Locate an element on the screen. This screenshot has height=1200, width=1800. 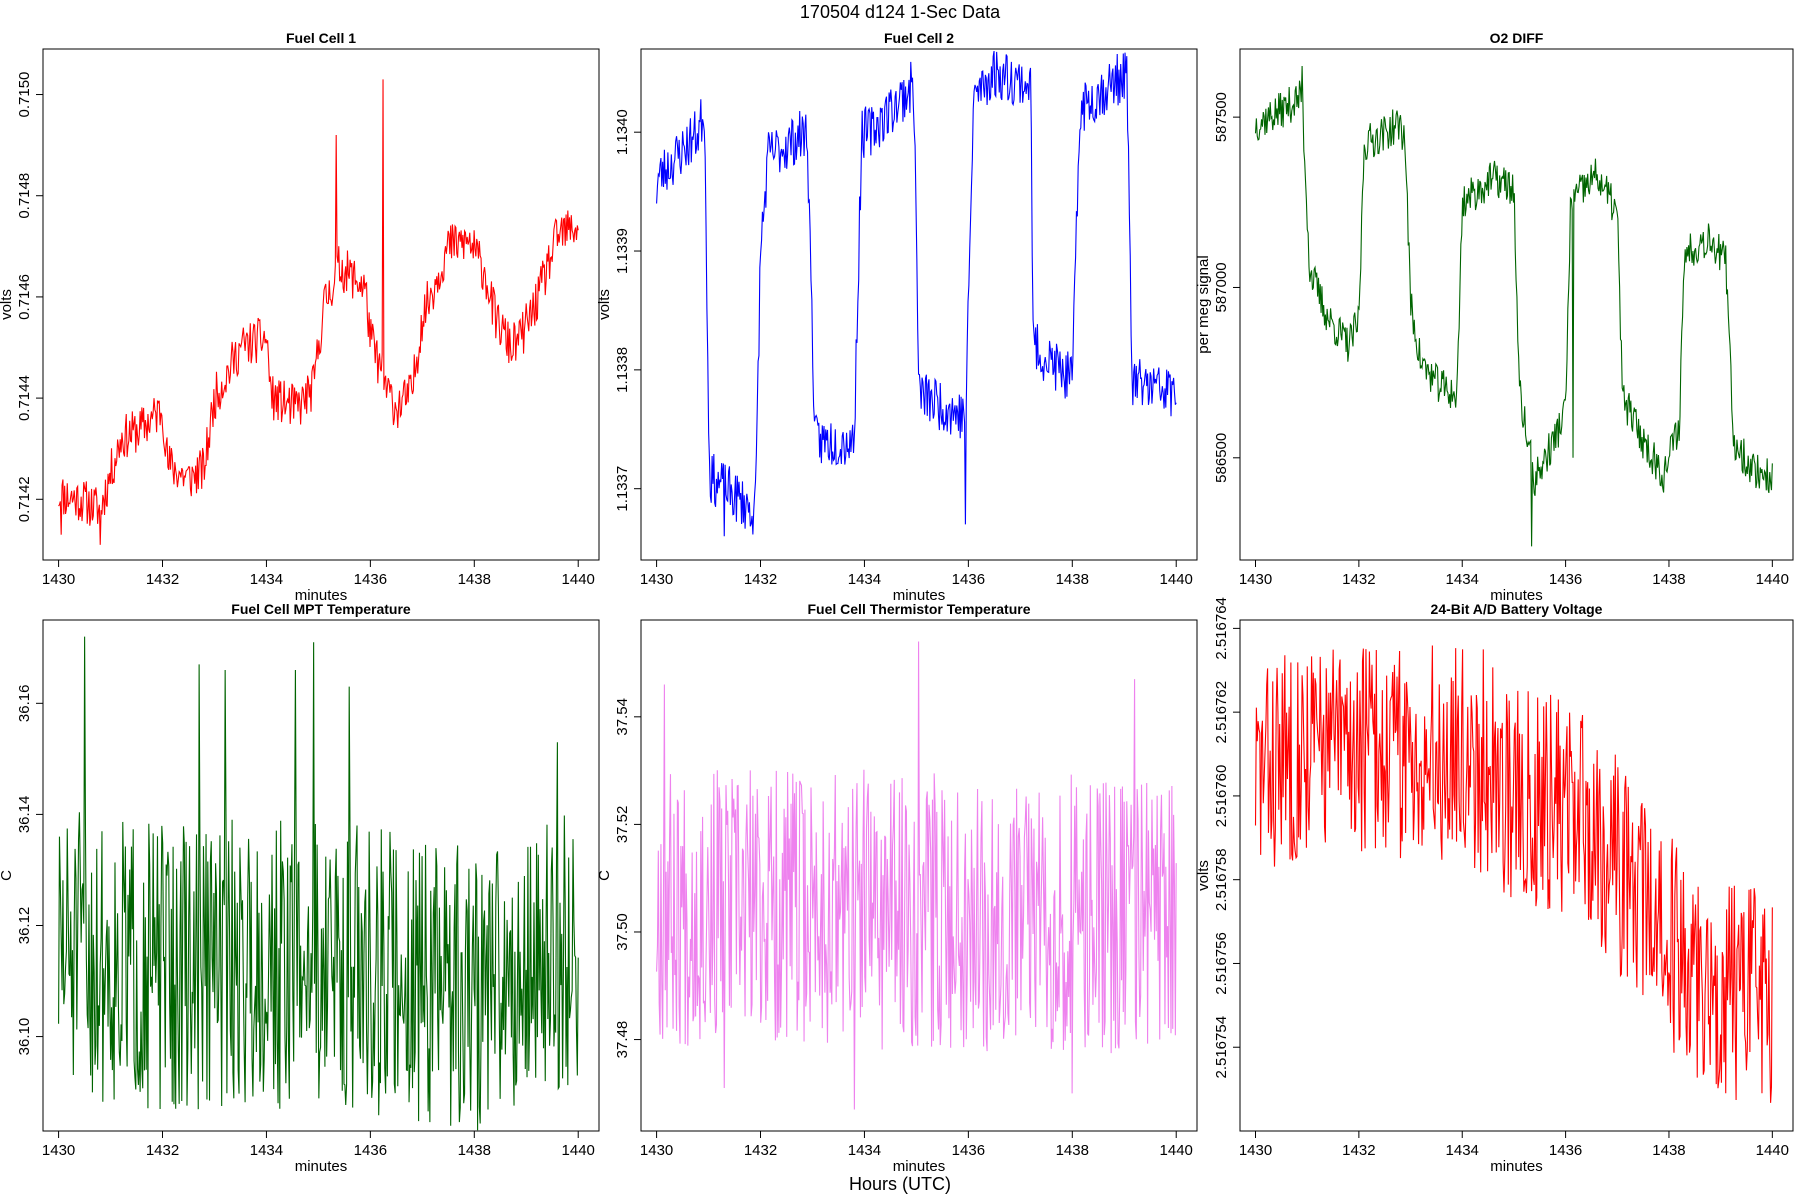
y-tick-label: 0.7146 is located at coordinates (24, 297).